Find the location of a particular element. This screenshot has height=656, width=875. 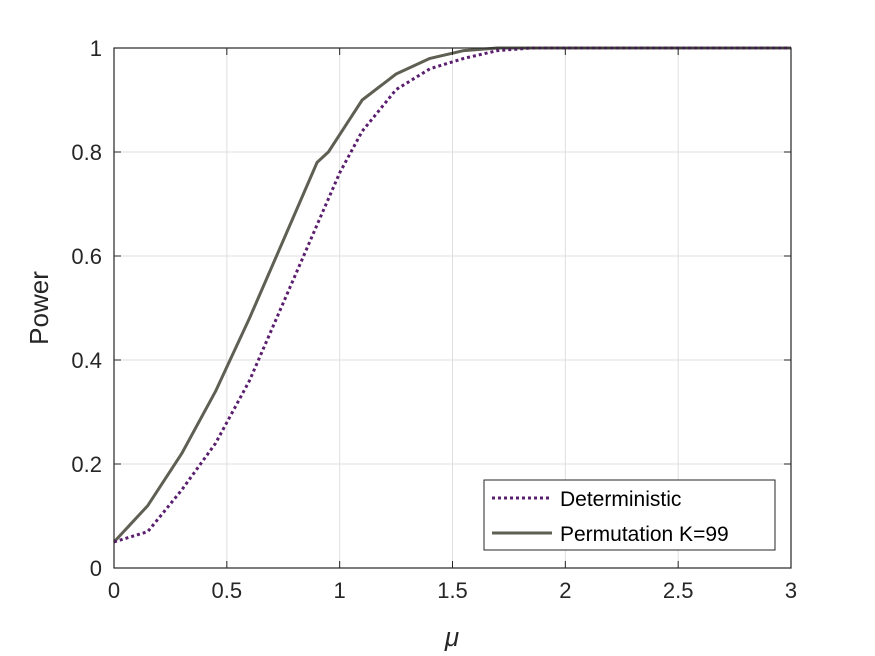

x-axis-label: μ is located at coordinates (451, 637).